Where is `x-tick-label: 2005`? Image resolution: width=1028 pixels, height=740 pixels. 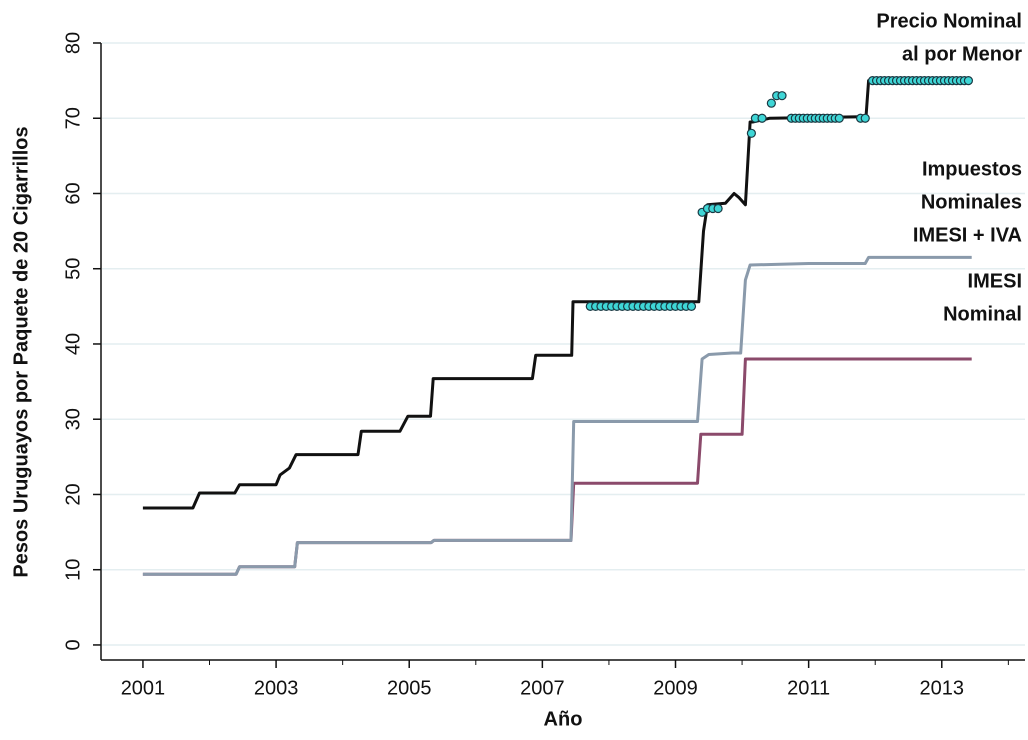
x-tick-label: 2005 is located at coordinates (409, 688).